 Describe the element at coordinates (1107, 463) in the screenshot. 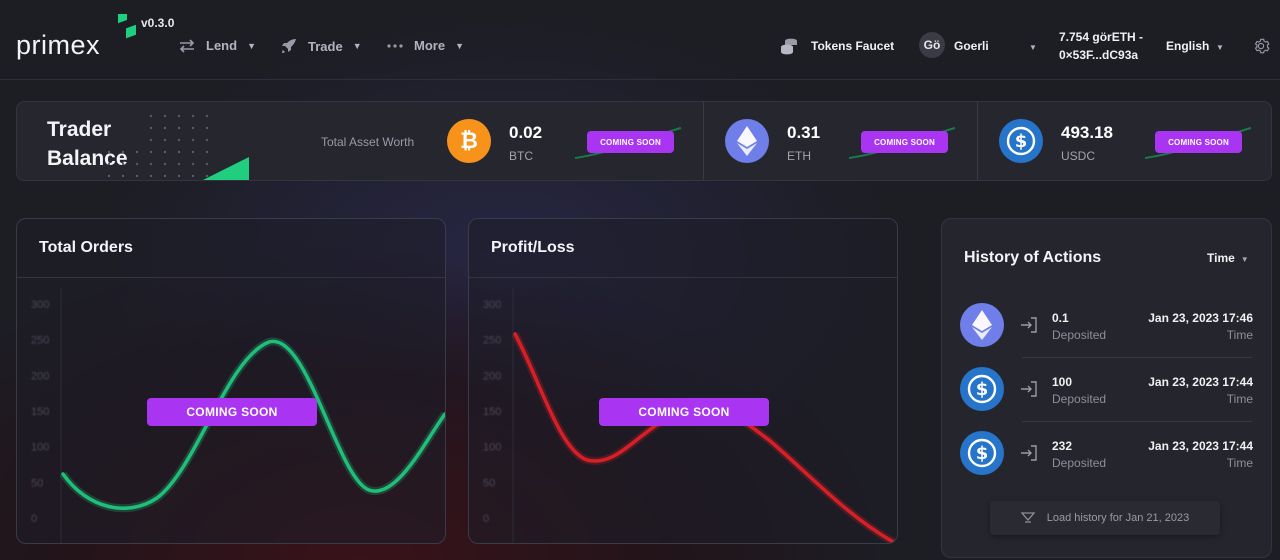

I see `history-row: $ 232 Deposited Jan 23, 2023 17:44 Time` at that location.